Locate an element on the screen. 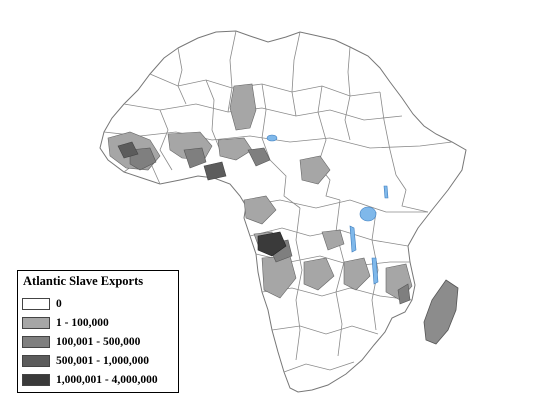  legend-item-1: 1 - 100,000 is located at coordinates (98, 322).